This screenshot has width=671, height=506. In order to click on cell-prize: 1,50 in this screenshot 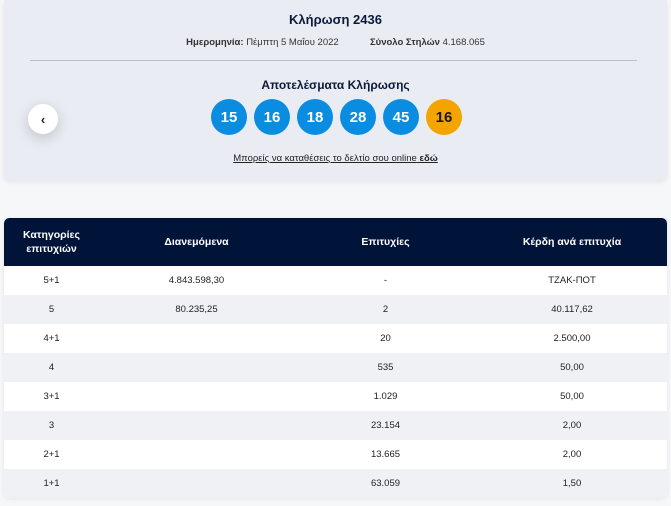, I will do `click(572, 483)`.